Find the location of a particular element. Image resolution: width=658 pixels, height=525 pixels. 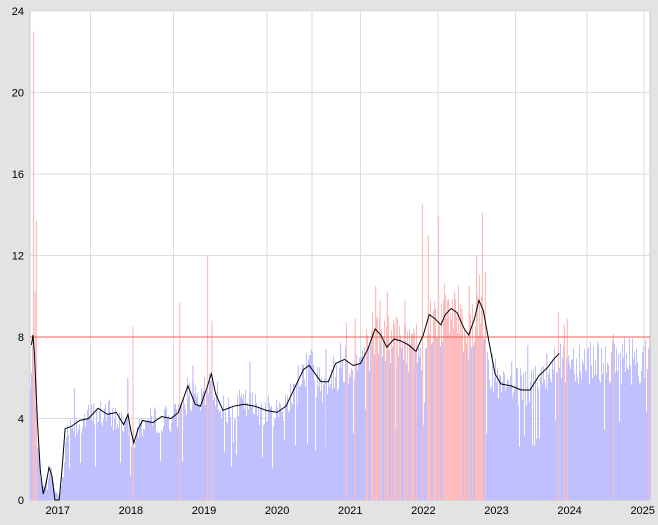

x-tick-label: 2020 is located at coordinates (277, 511).